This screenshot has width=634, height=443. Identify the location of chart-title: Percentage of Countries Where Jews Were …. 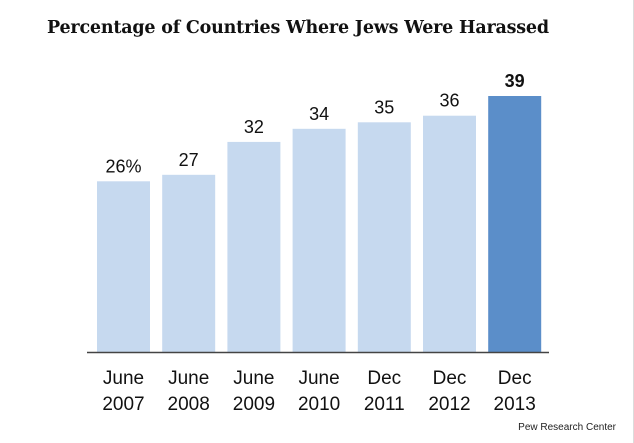
(298, 28).